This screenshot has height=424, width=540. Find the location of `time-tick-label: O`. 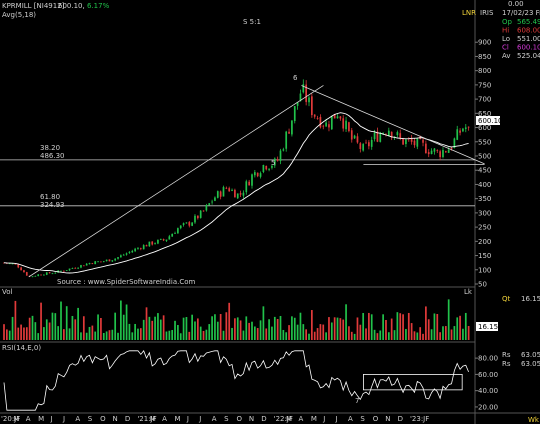

time-tick-label: O is located at coordinates (239, 419).